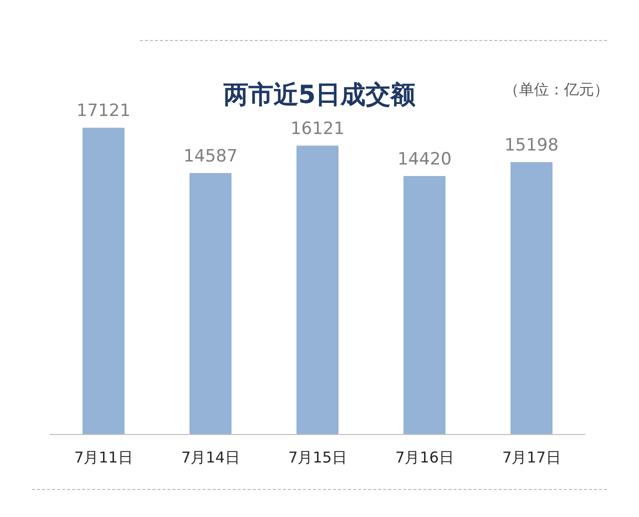 The height and width of the screenshot is (517, 639). What do you see at coordinates (531, 146) in the screenshot?
I see `data-label: 15198` at bounding box center [531, 146].